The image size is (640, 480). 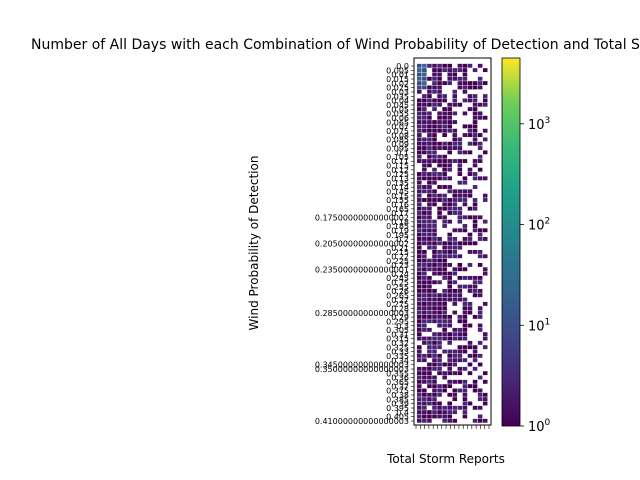 I want to click on y-tick-label: 0.33, so click(x=400, y=352).